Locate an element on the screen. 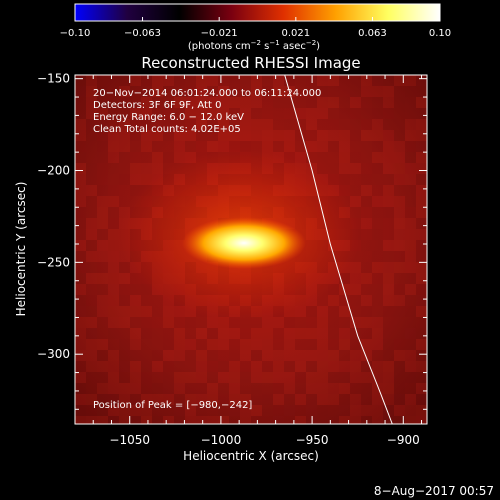  y-tick-label: −150 is located at coordinates (53, 79).